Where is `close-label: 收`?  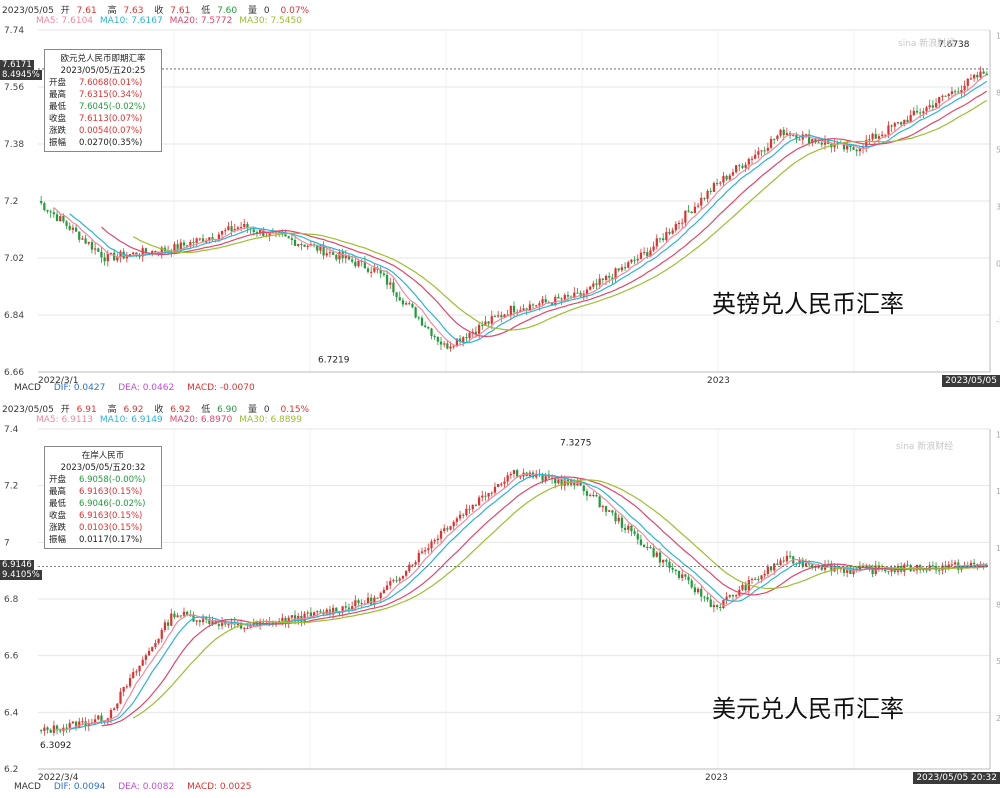
close-label: 收 is located at coordinates (159, 410).